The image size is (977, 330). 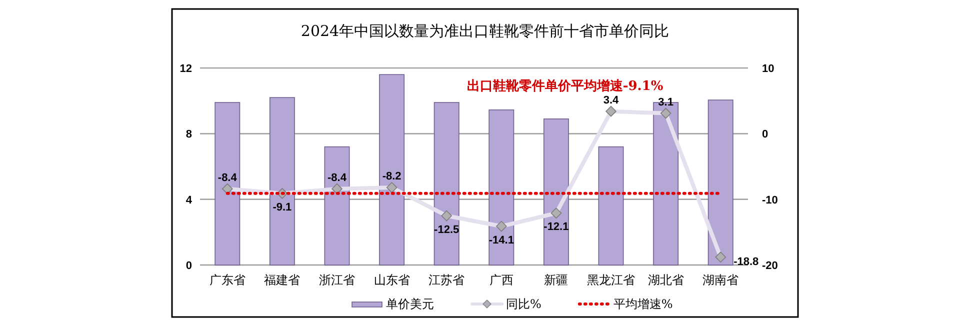 What do you see at coordinates (447, 230) in the screenshot?
I see `data-label: -12.5` at bounding box center [447, 230].